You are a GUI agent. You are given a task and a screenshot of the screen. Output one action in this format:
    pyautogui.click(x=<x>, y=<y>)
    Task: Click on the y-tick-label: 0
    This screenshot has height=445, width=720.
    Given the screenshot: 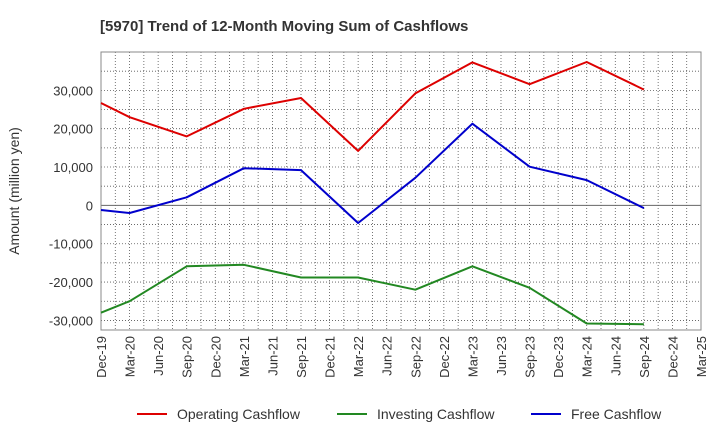 What is the action you would take?
    pyautogui.click(x=89, y=205)
    